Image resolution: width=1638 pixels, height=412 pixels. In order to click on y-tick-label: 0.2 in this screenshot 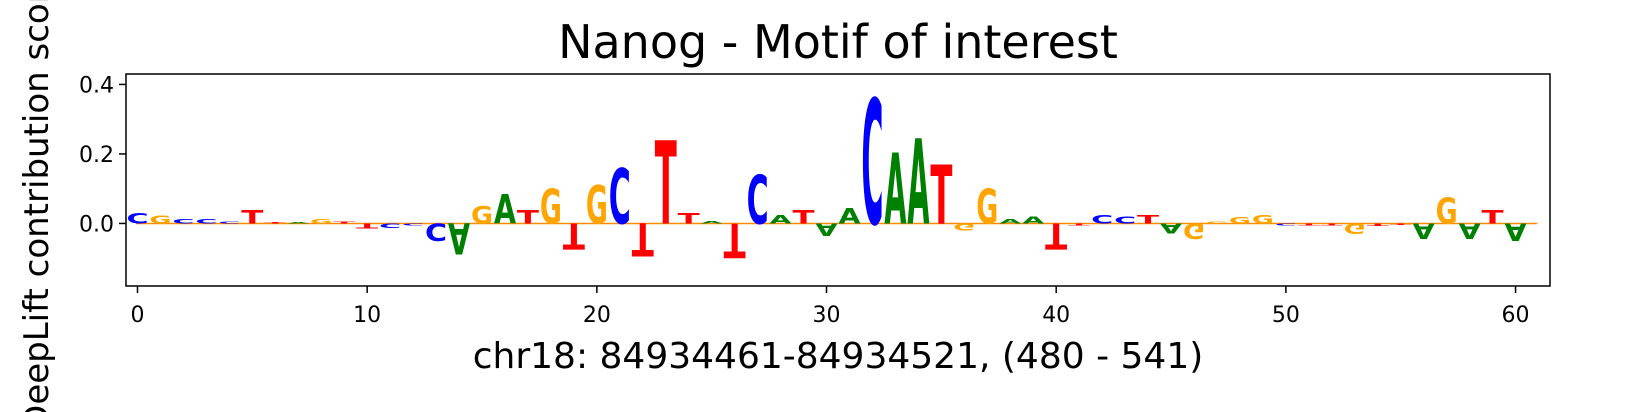, I will do `click(96, 155)`.